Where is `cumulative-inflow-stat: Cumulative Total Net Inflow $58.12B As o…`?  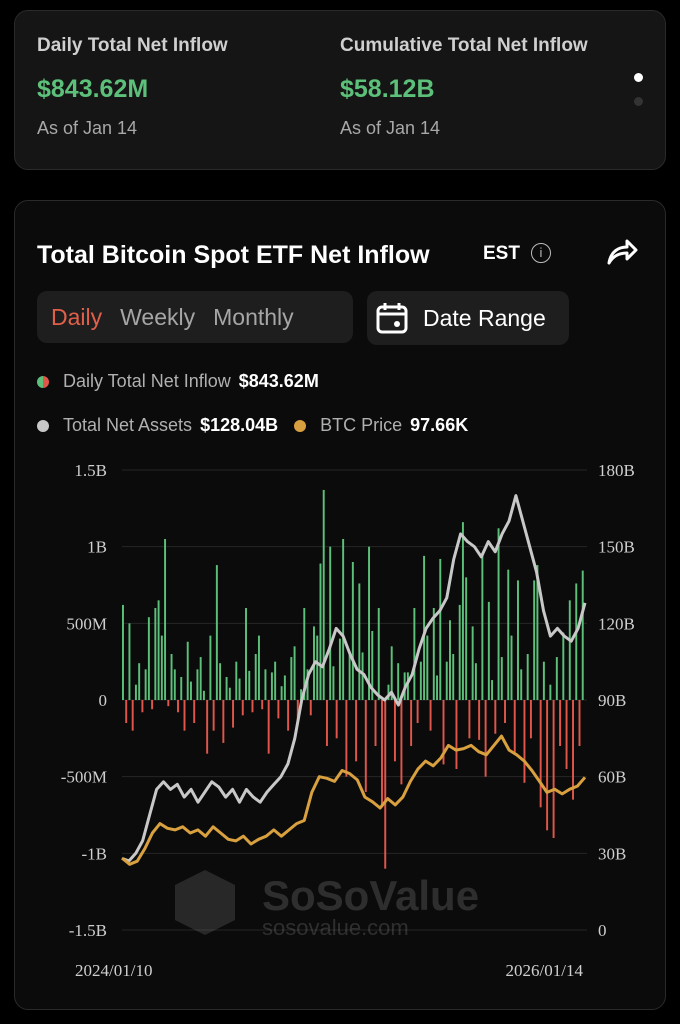 cumulative-inflow-stat: Cumulative Total Net Inflow $58.12B As o… is located at coordinates (464, 87).